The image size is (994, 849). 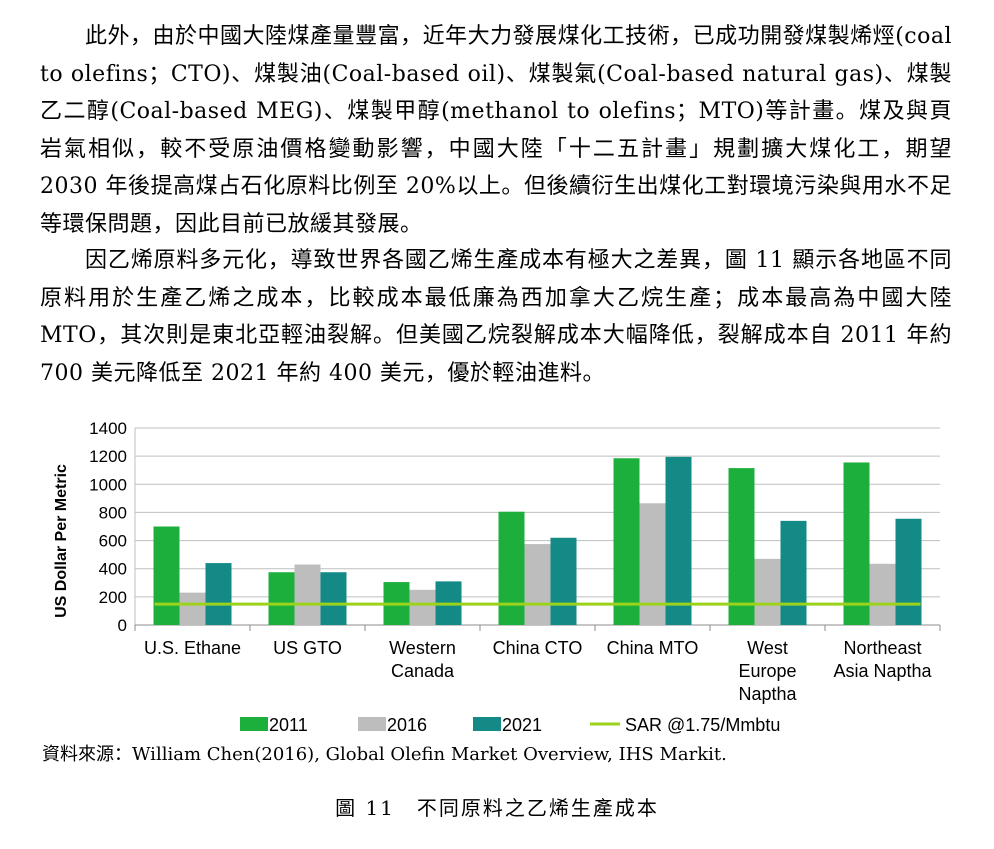 What do you see at coordinates (122, 625) in the screenshot?
I see `y-tick-label: 0` at bounding box center [122, 625].